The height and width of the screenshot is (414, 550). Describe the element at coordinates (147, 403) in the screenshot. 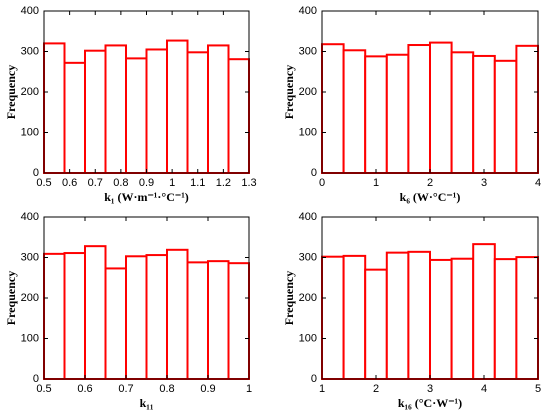

I see `x-axis-label: k₁₁` at that location.